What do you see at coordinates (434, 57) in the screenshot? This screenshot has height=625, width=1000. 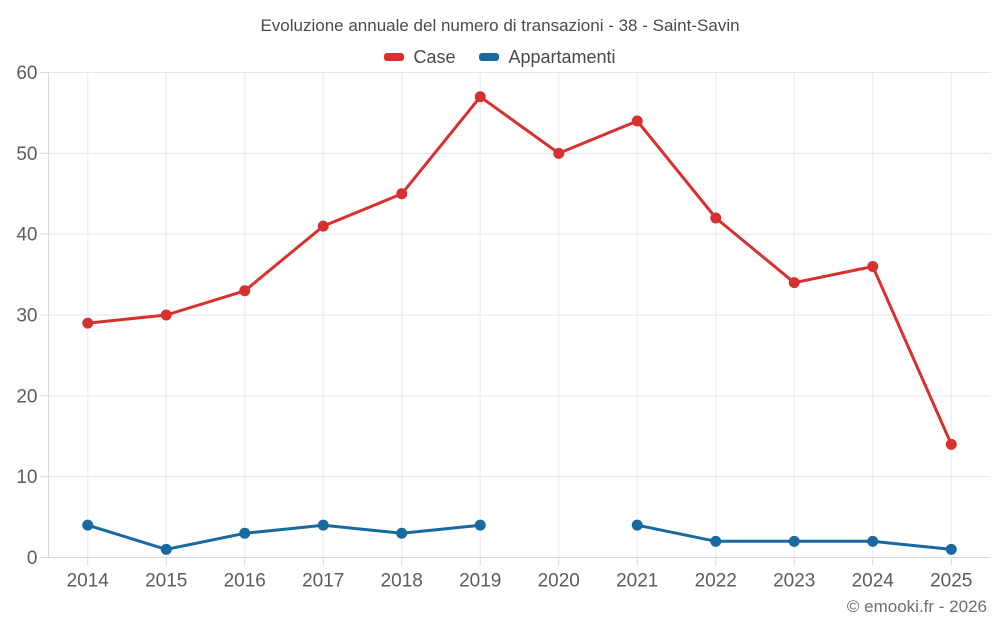 I see `legend-label-case: Case` at bounding box center [434, 57].